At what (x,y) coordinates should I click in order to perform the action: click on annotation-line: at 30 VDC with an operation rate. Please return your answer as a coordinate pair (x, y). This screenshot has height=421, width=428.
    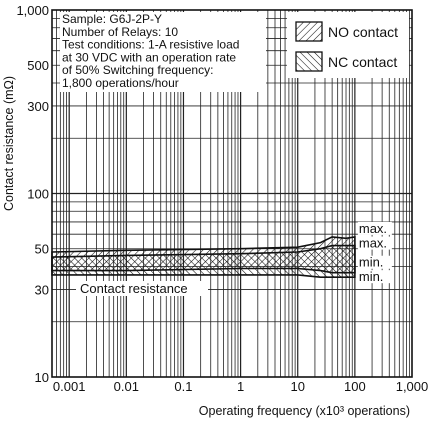
    Looking at the image, I should click on (149, 57).